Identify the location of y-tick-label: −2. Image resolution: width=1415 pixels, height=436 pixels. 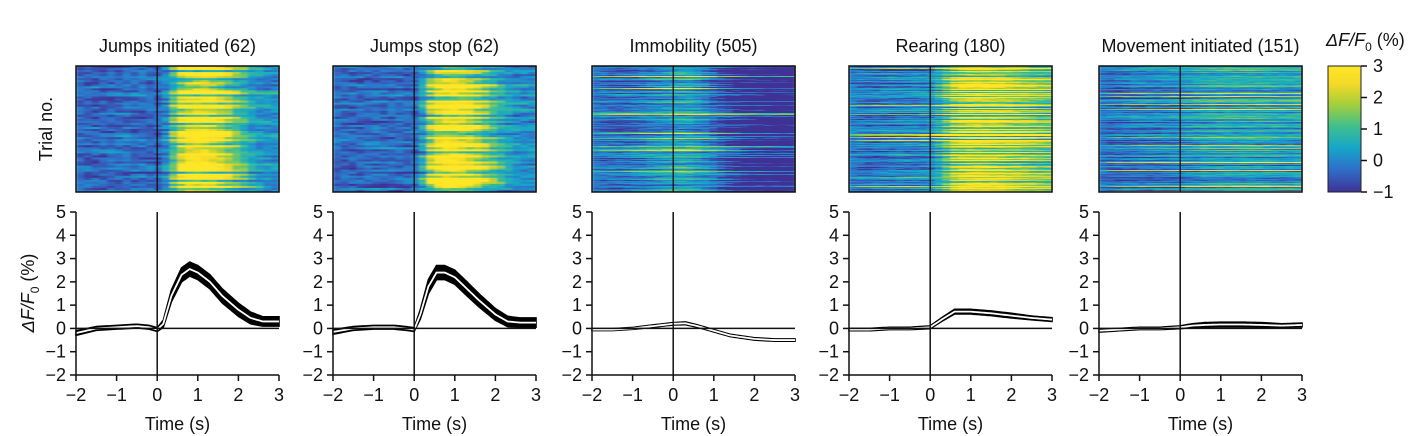
(55, 375).